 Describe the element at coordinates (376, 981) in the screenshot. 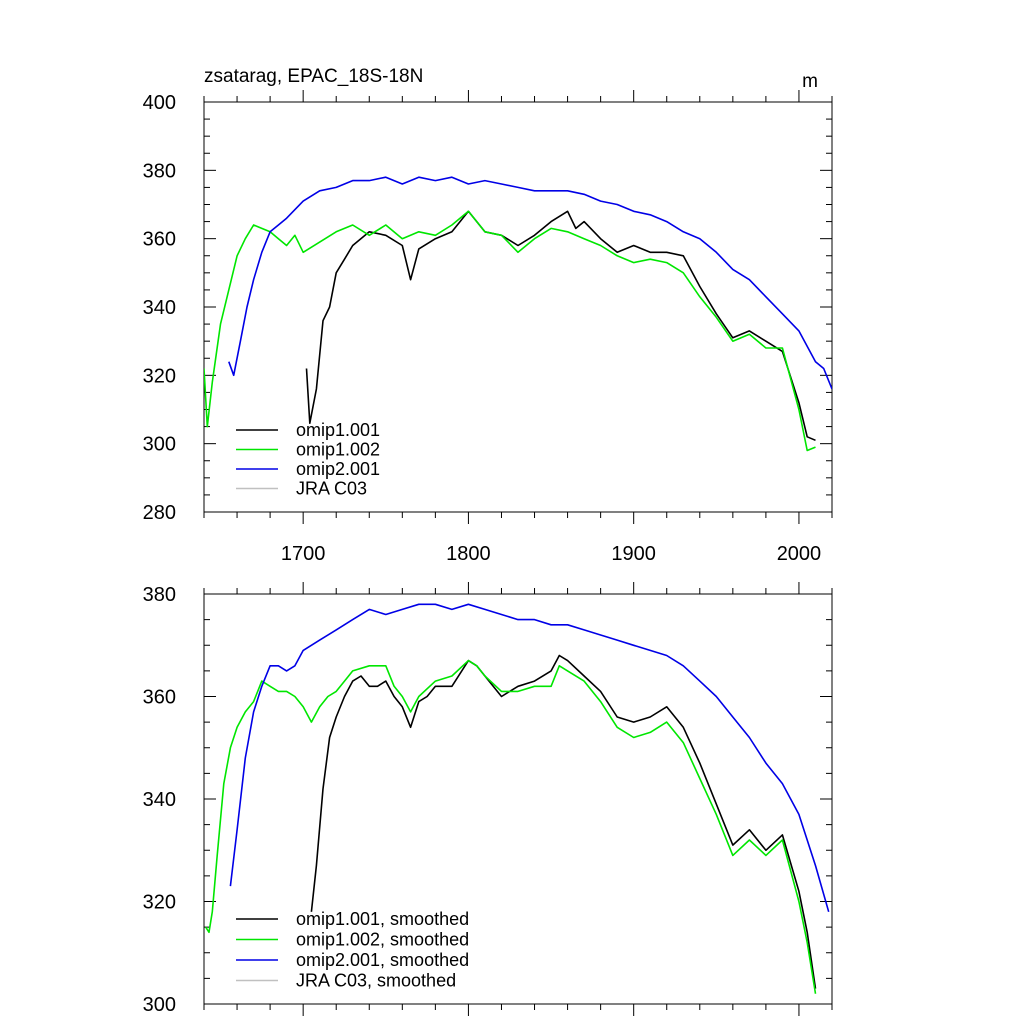

I see `bottom-legend-label-jra-c03-smoothed: JRA C03, smoothed` at that location.